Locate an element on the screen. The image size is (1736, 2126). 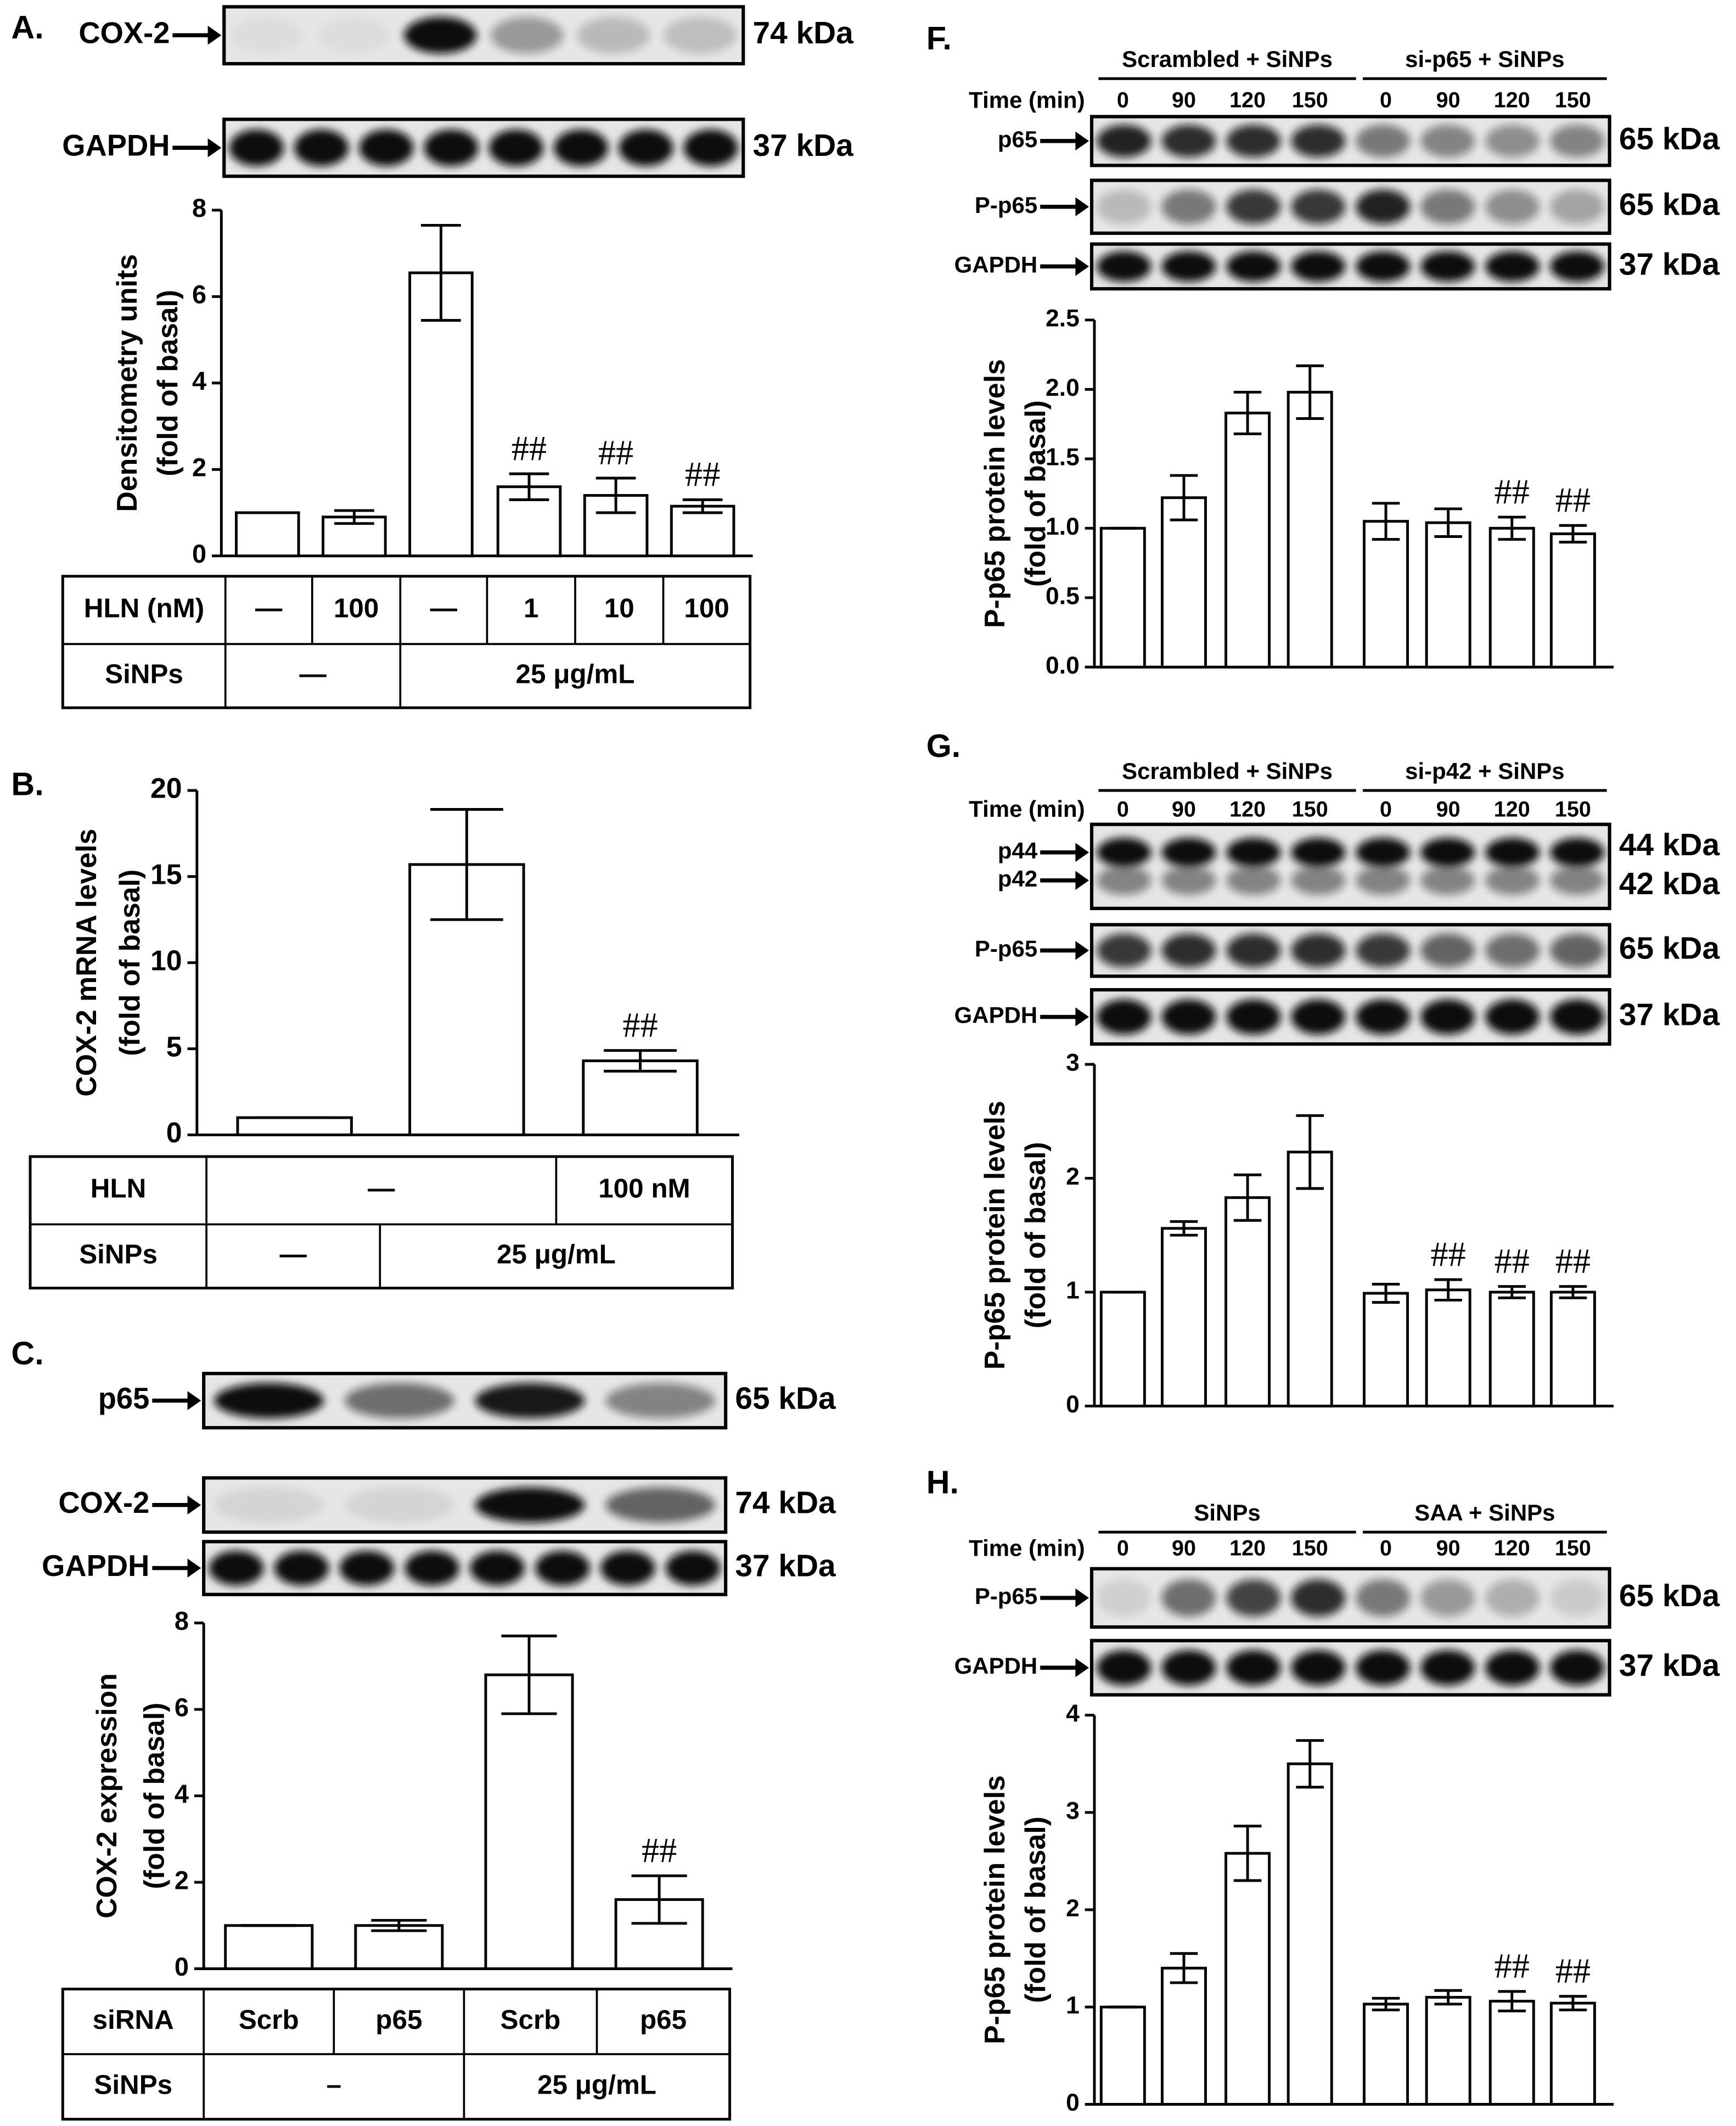
panel-label: F. is located at coordinates (939, 38).